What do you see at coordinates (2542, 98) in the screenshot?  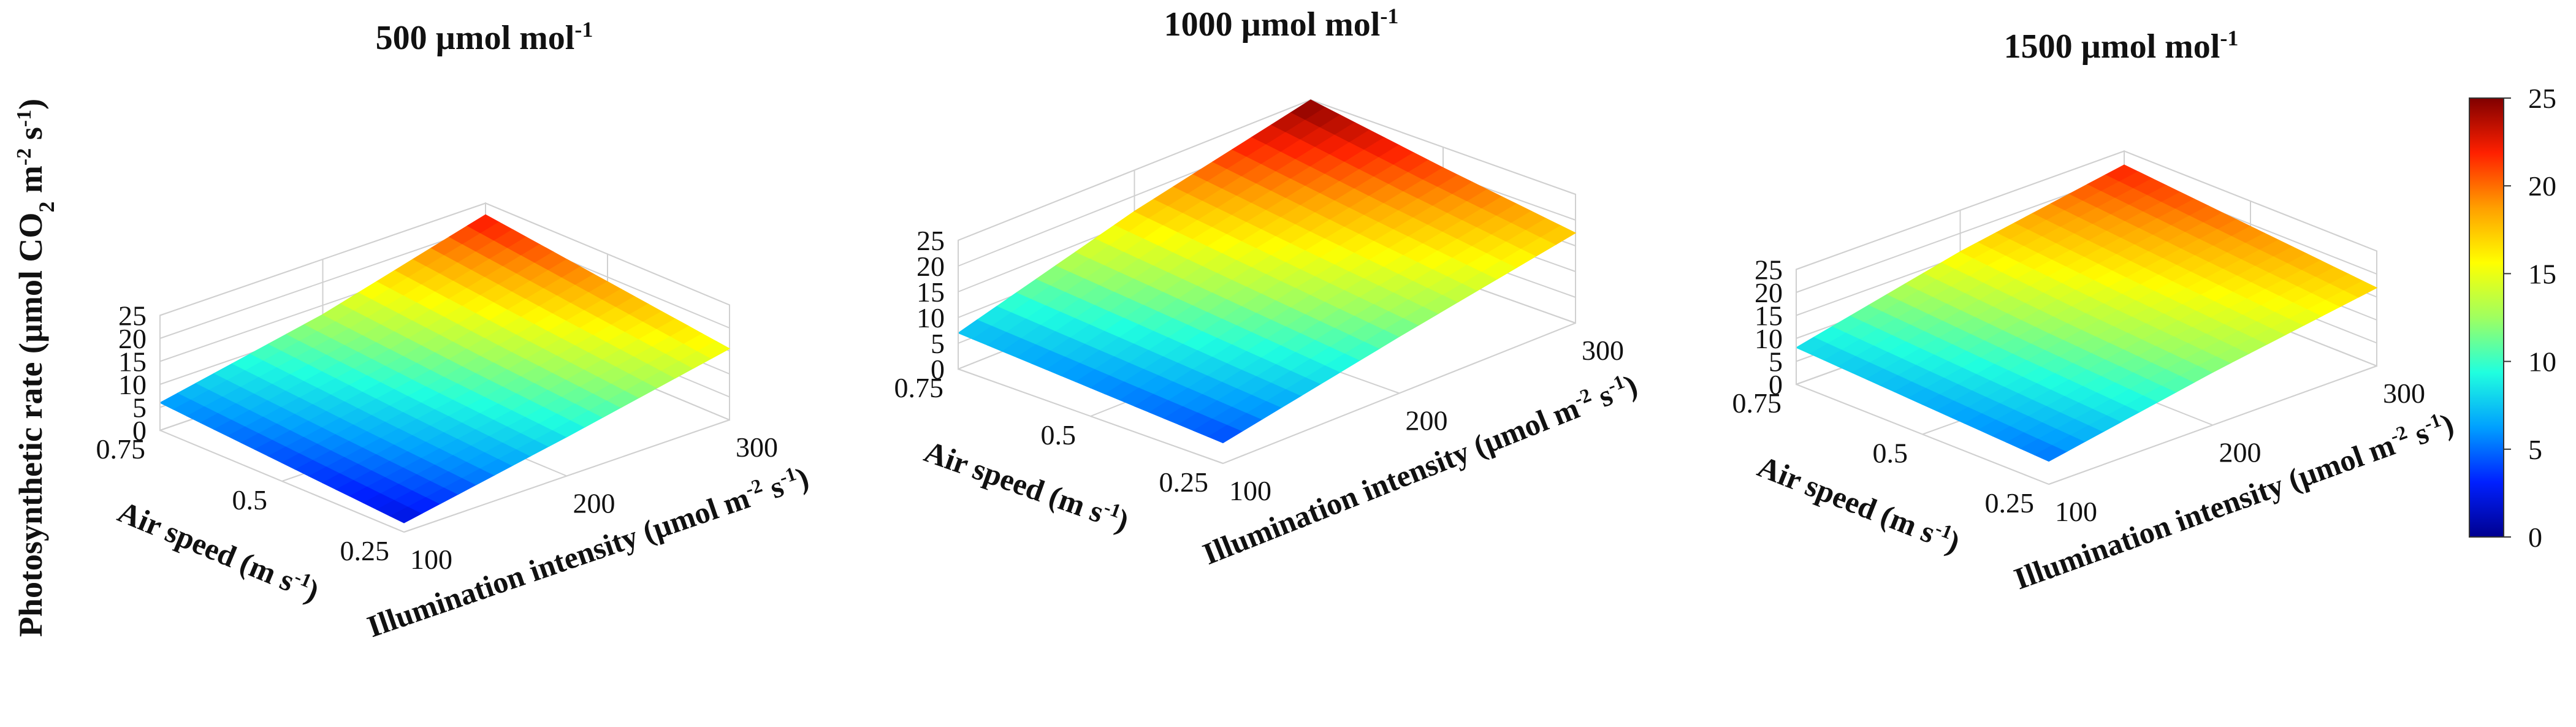 I see `colorbar-tick-label: 25` at bounding box center [2542, 98].